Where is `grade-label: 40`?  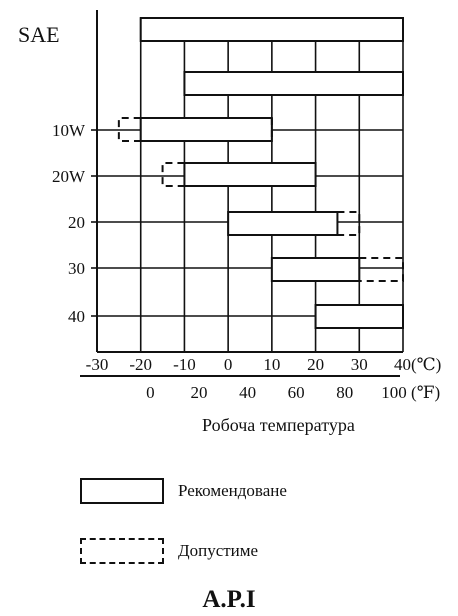 grade-label: 40 is located at coordinates (76, 316).